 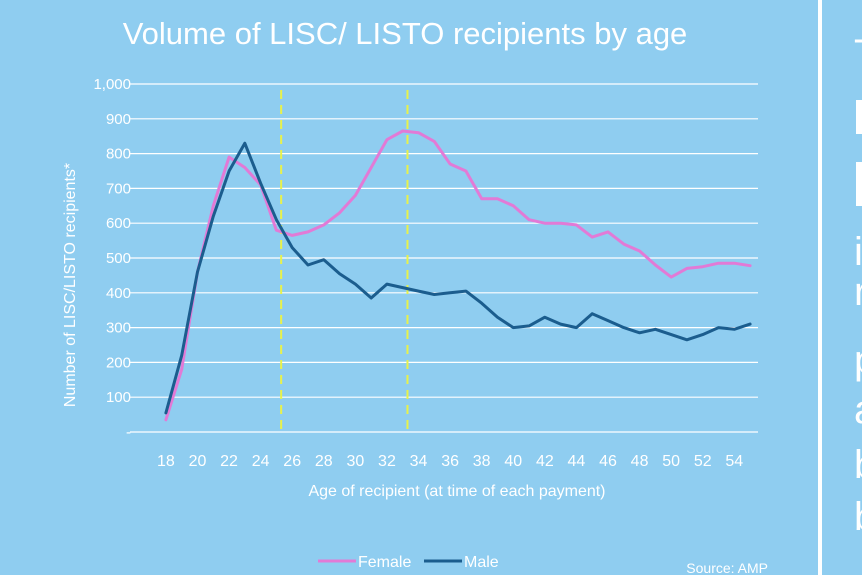 I want to click on x-tick-label: 38, so click(x=482, y=461).